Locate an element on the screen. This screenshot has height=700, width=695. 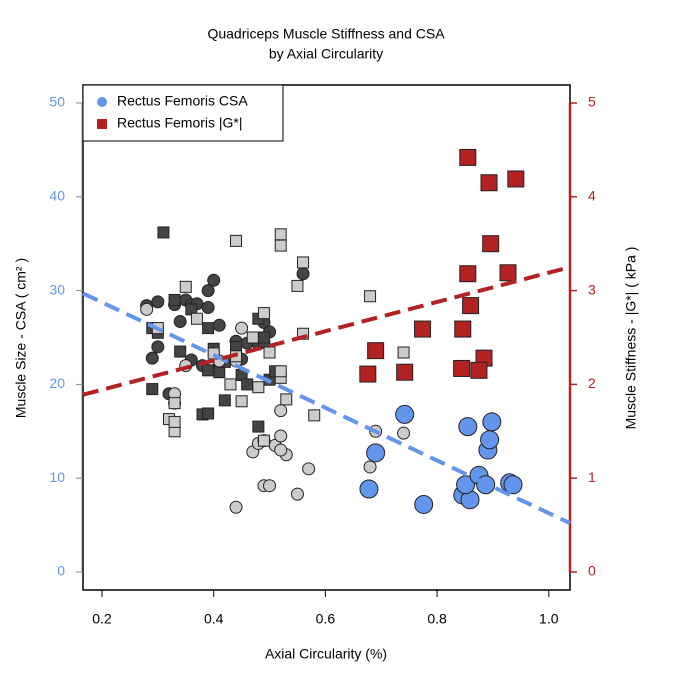
x-tick-label: 0.6 is located at coordinates (326, 619).